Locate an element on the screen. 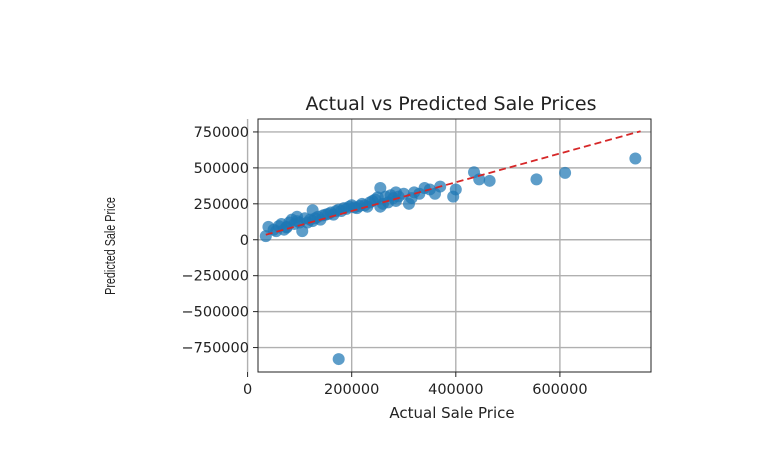  chart-title: Actual vs Predicted Sale Prices is located at coordinates (451, 104).